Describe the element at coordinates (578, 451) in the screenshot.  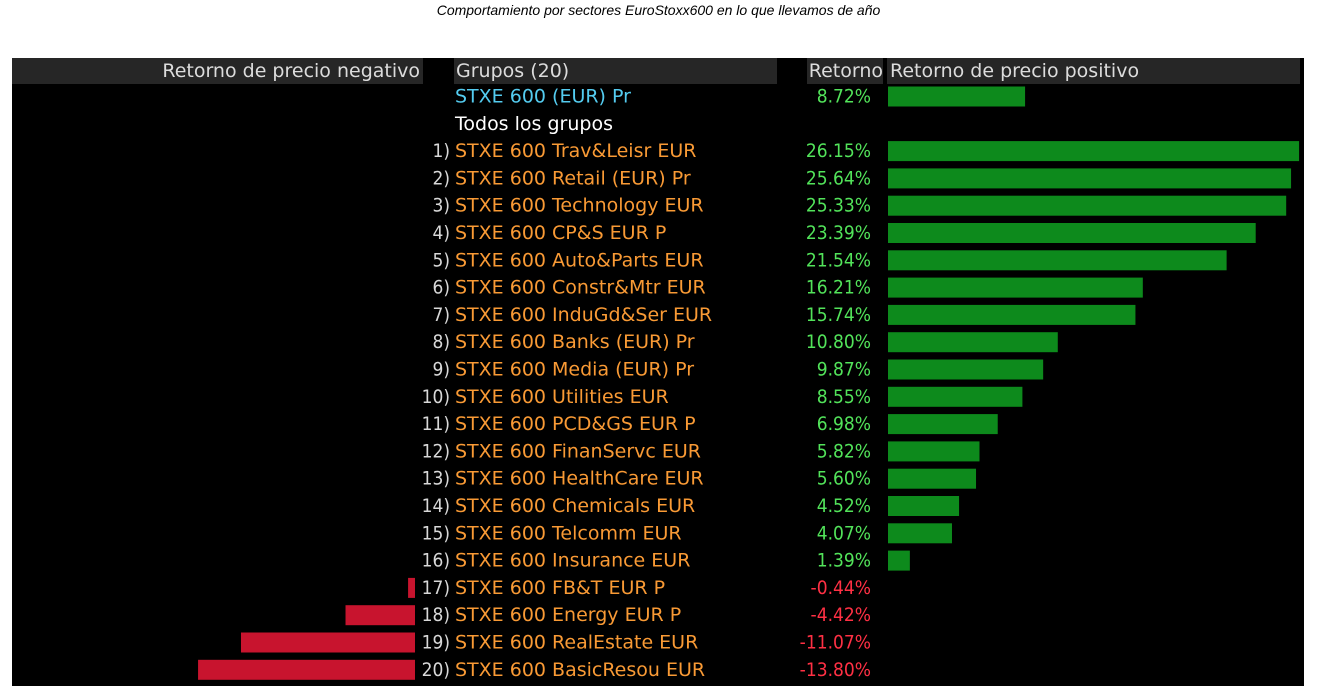
I see `category-label: STXE 600 FinanServc EUR` at that location.